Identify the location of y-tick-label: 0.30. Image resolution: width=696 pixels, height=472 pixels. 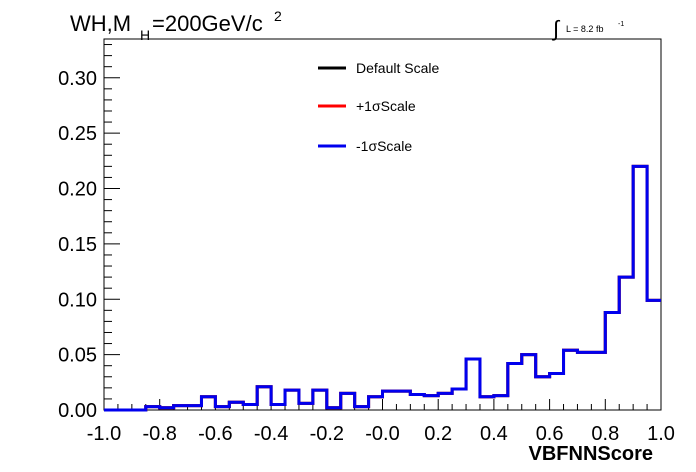
(77, 79).